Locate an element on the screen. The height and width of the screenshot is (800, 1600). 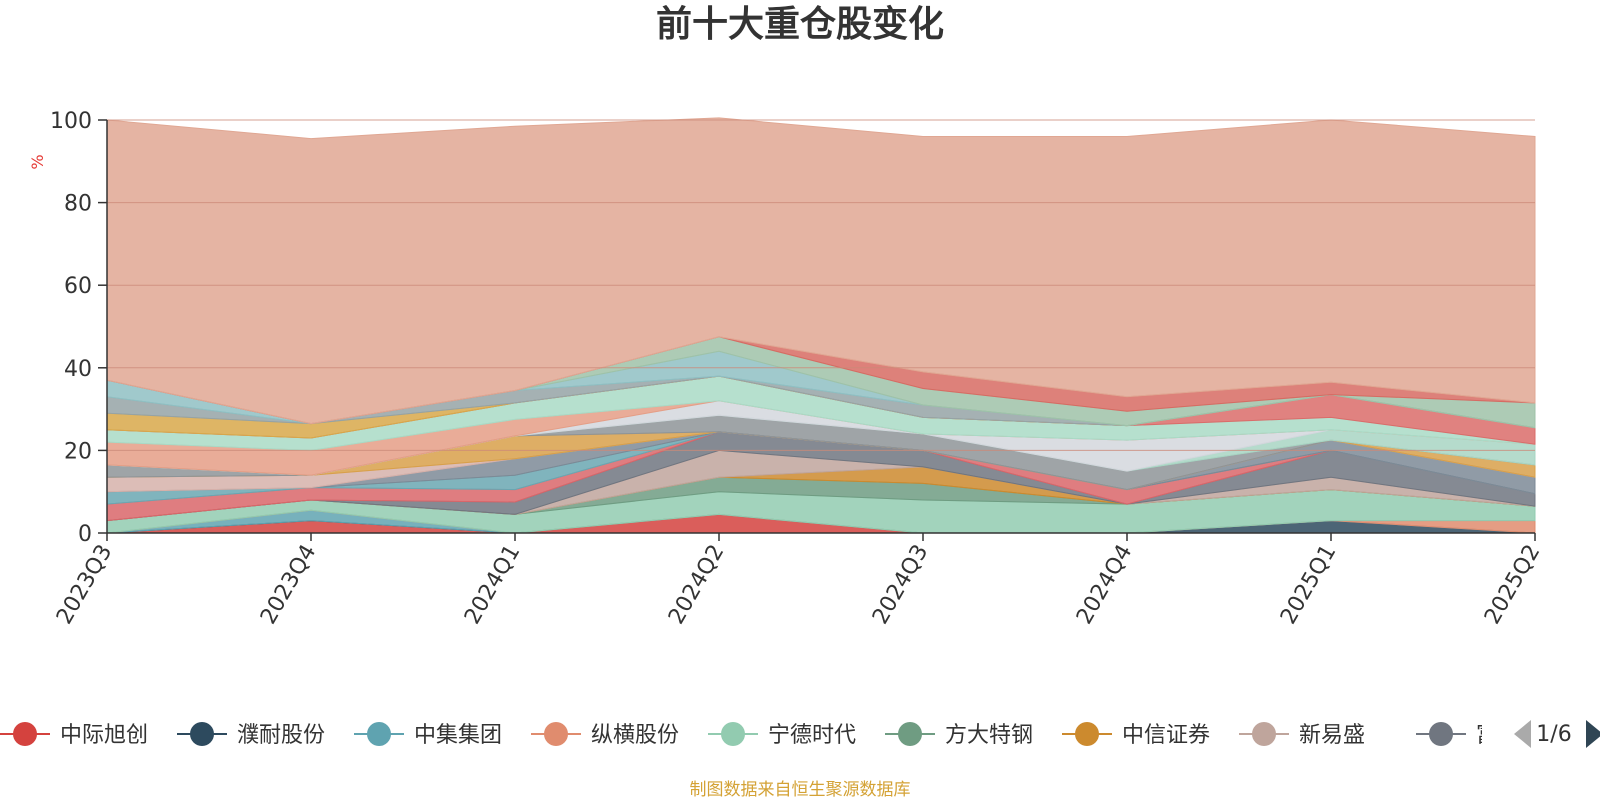
legend-item: 中际旭创 is located at coordinates (74, 735).